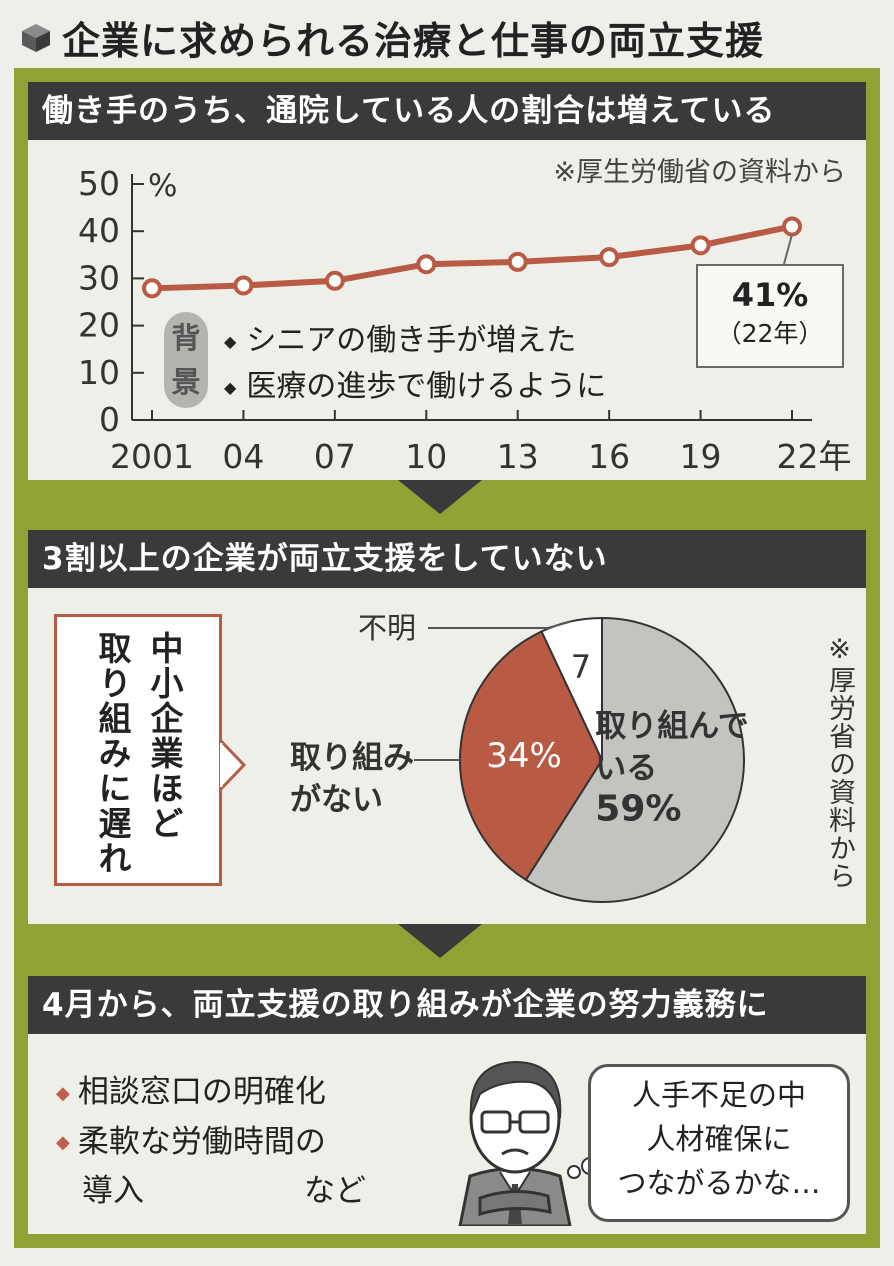 This screenshot has width=894, height=1266. What do you see at coordinates (770, 295) in the screenshot?
I see `callout-value: 41%` at bounding box center [770, 295].